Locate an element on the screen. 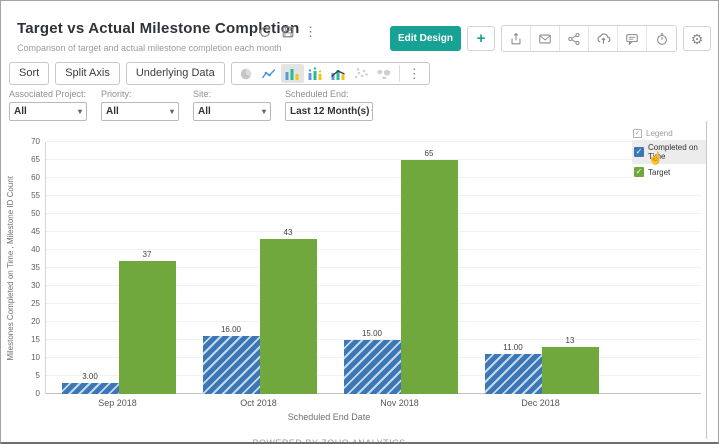  bar-completed-on-time-oct-2018: 16.00 is located at coordinates (231, 359).